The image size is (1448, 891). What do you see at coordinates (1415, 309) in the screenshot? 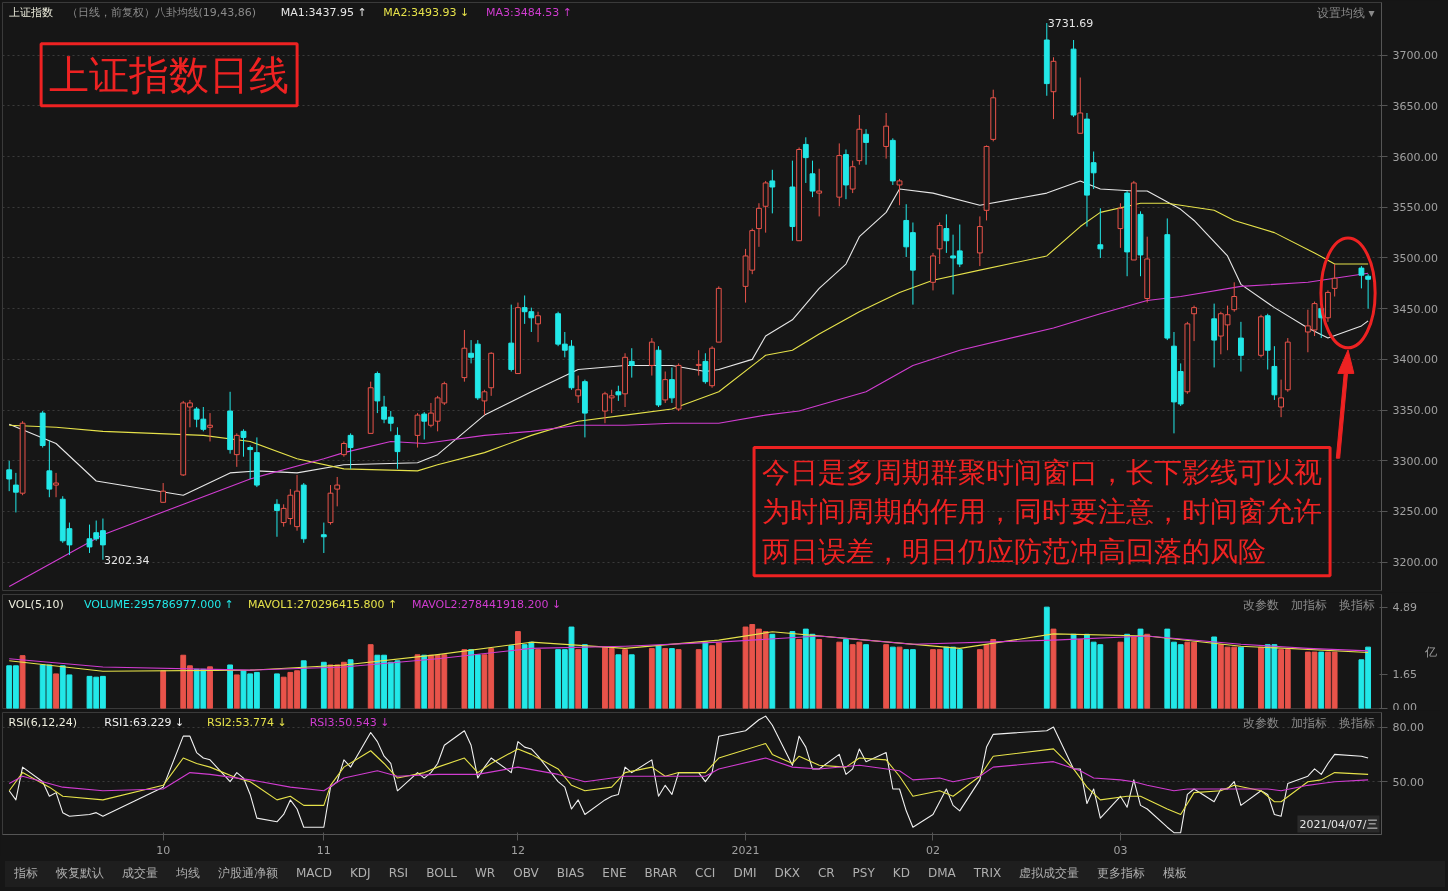
I see `y-tick-label: 3450.00` at bounding box center [1415, 309].